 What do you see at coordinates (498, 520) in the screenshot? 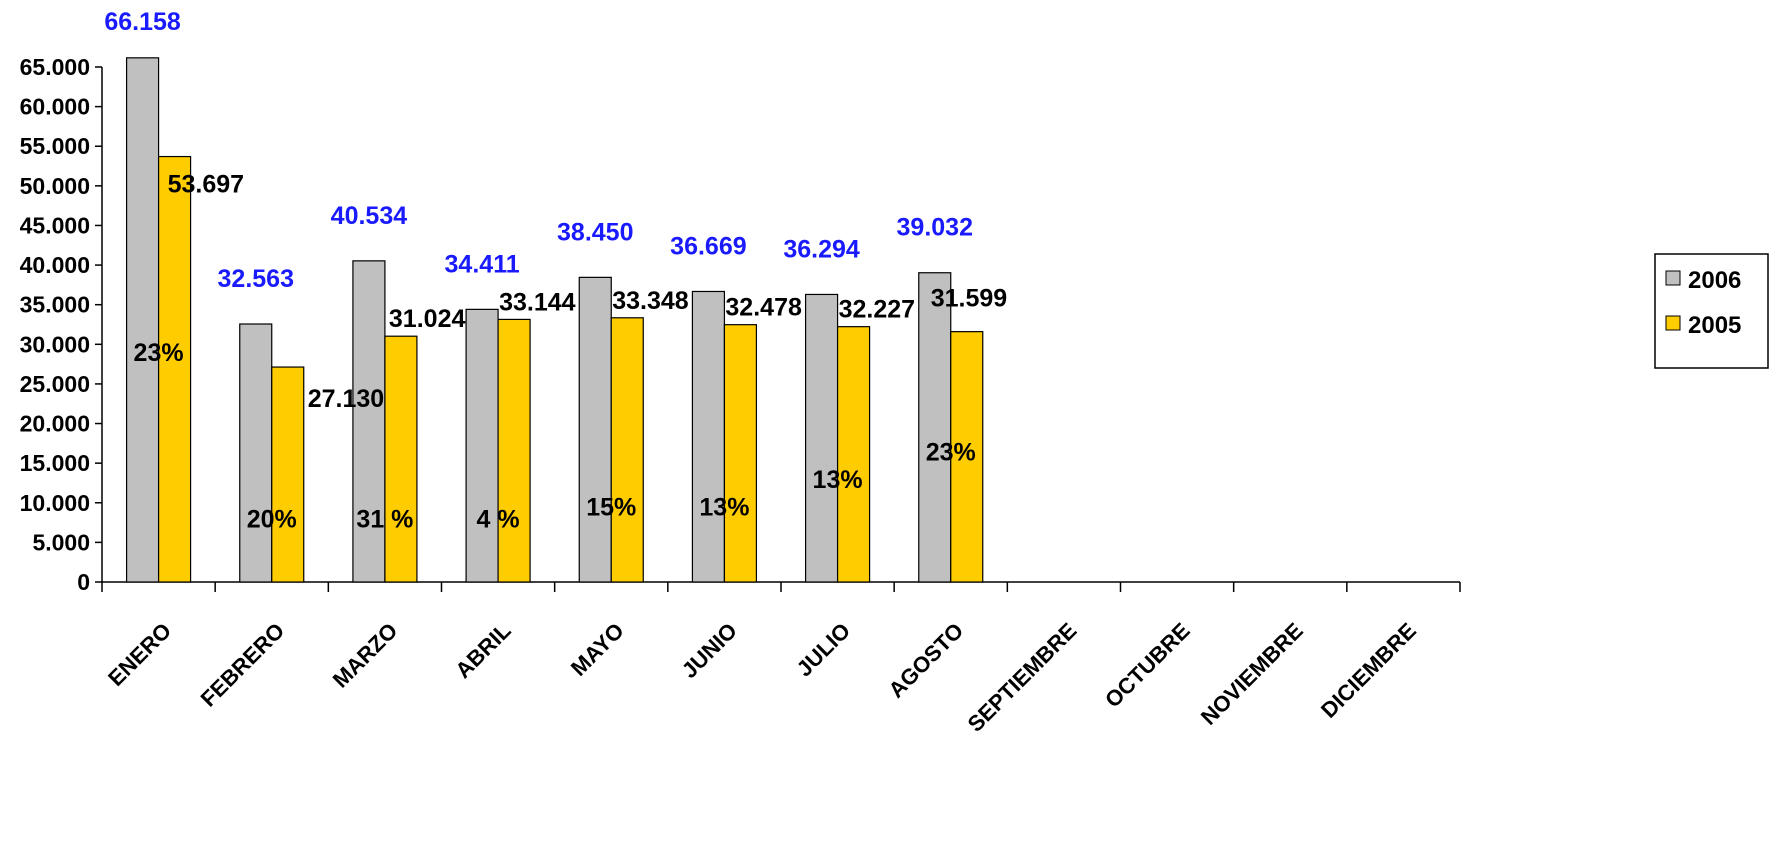
I see `growth-label: 4 %` at bounding box center [498, 520].